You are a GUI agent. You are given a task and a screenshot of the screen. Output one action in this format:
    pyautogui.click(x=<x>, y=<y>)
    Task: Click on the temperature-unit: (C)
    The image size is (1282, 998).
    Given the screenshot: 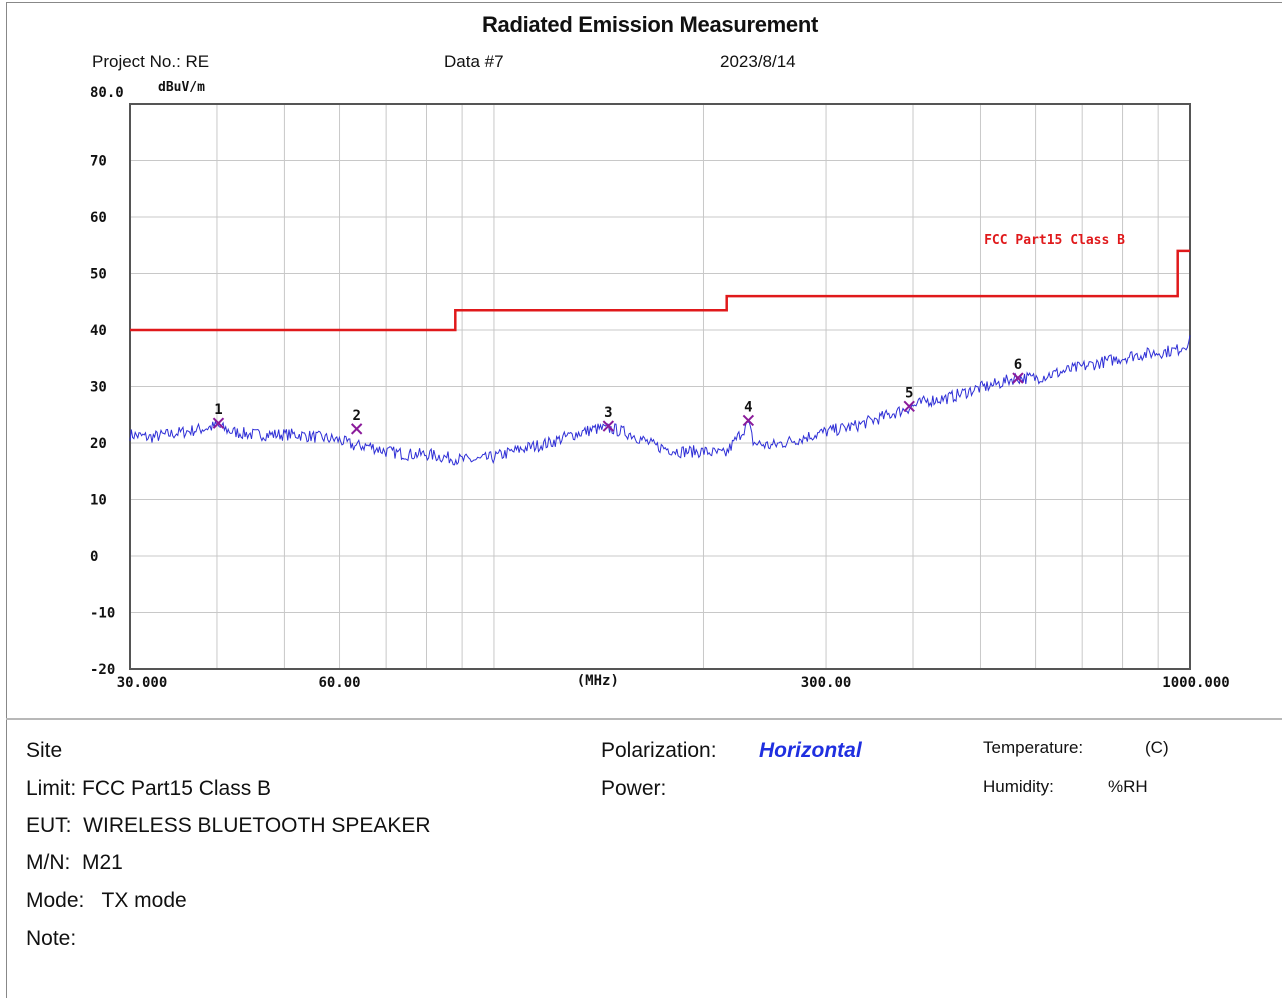 What is the action you would take?
    pyautogui.click(x=1157, y=747)
    